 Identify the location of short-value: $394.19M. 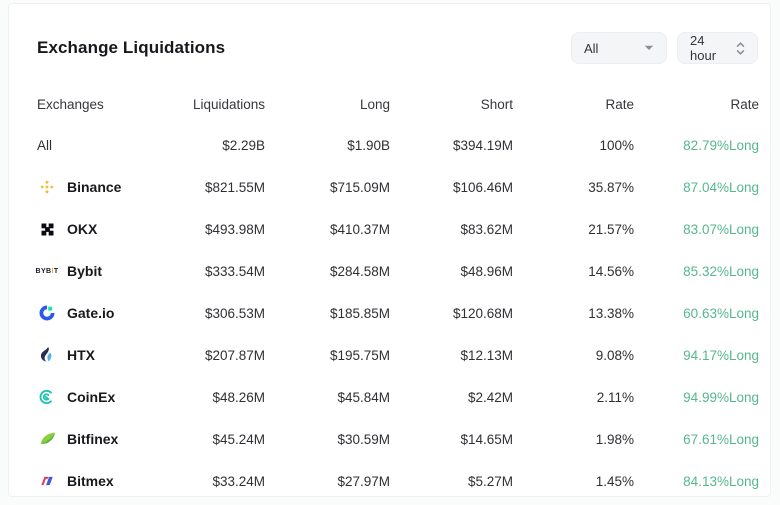
(482, 145).